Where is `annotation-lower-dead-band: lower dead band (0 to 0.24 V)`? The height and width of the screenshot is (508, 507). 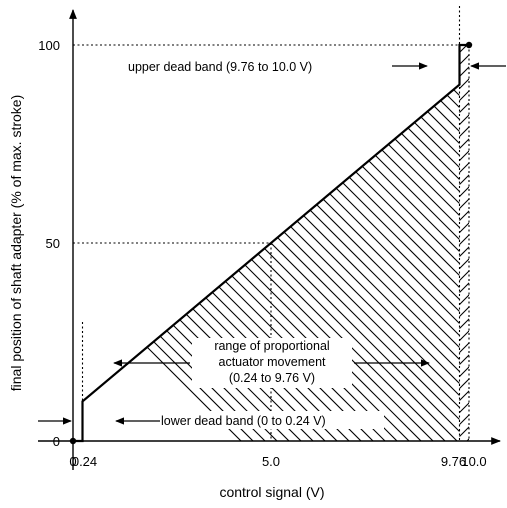
annotation-lower-dead-band: lower dead band (0 to 0.24 V) is located at coordinates (211, 420).